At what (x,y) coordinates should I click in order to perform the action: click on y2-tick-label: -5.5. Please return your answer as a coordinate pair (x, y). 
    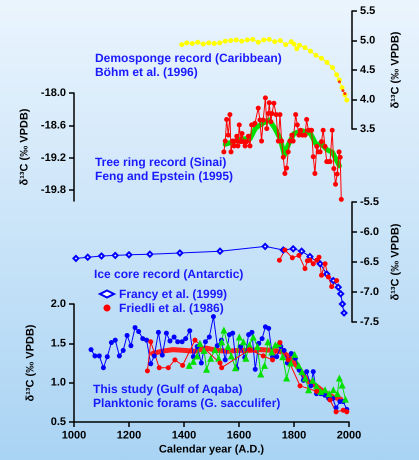
    Looking at the image, I should click on (369, 202).